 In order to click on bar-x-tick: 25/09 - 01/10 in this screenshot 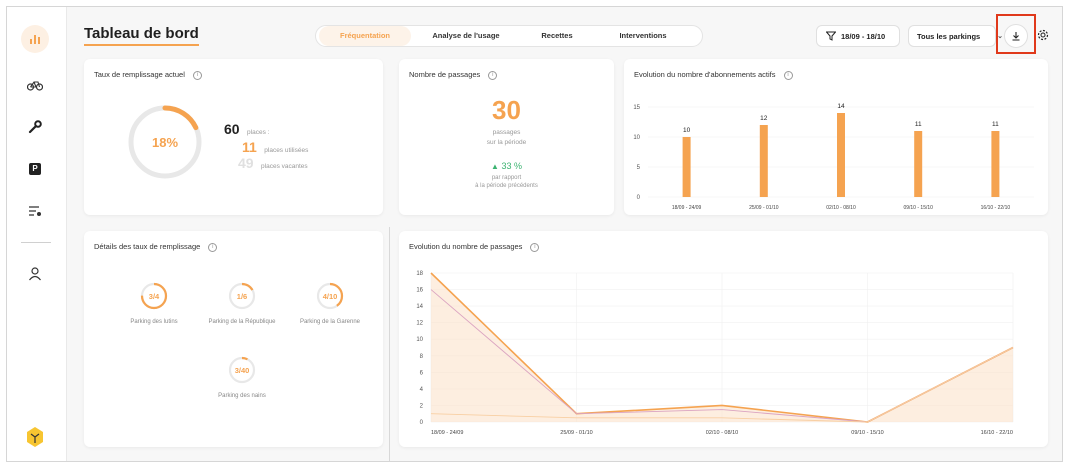, I will do `click(764, 208)`.